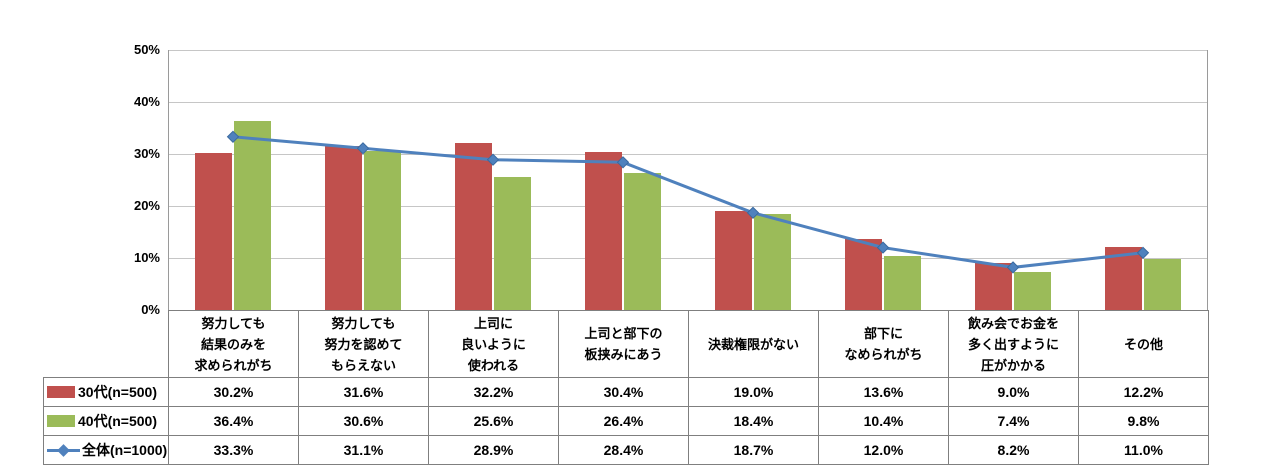 The image size is (1265, 475). I want to click on value-cell: 30.2%, so click(233, 392).